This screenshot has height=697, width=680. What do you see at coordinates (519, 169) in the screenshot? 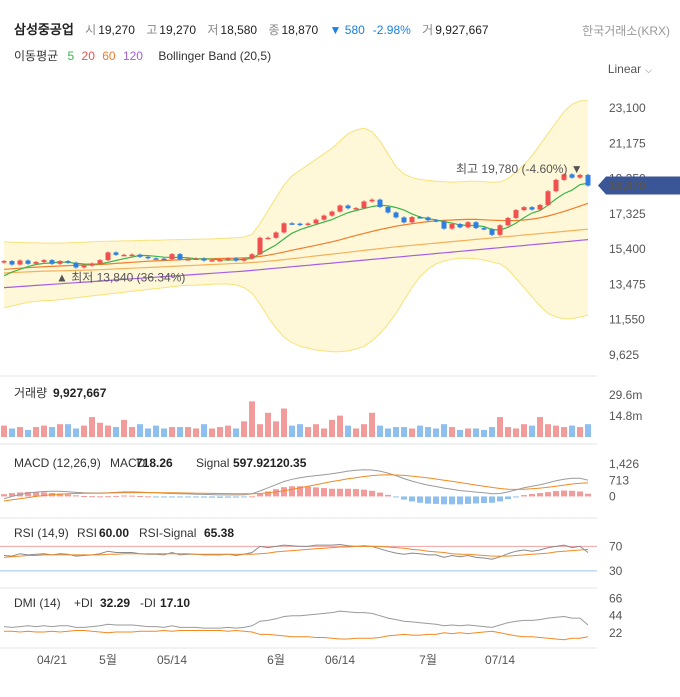
I see `max-price-note: 최고 19,780 (-4.60%) ▼` at bounding box center [519, 169].